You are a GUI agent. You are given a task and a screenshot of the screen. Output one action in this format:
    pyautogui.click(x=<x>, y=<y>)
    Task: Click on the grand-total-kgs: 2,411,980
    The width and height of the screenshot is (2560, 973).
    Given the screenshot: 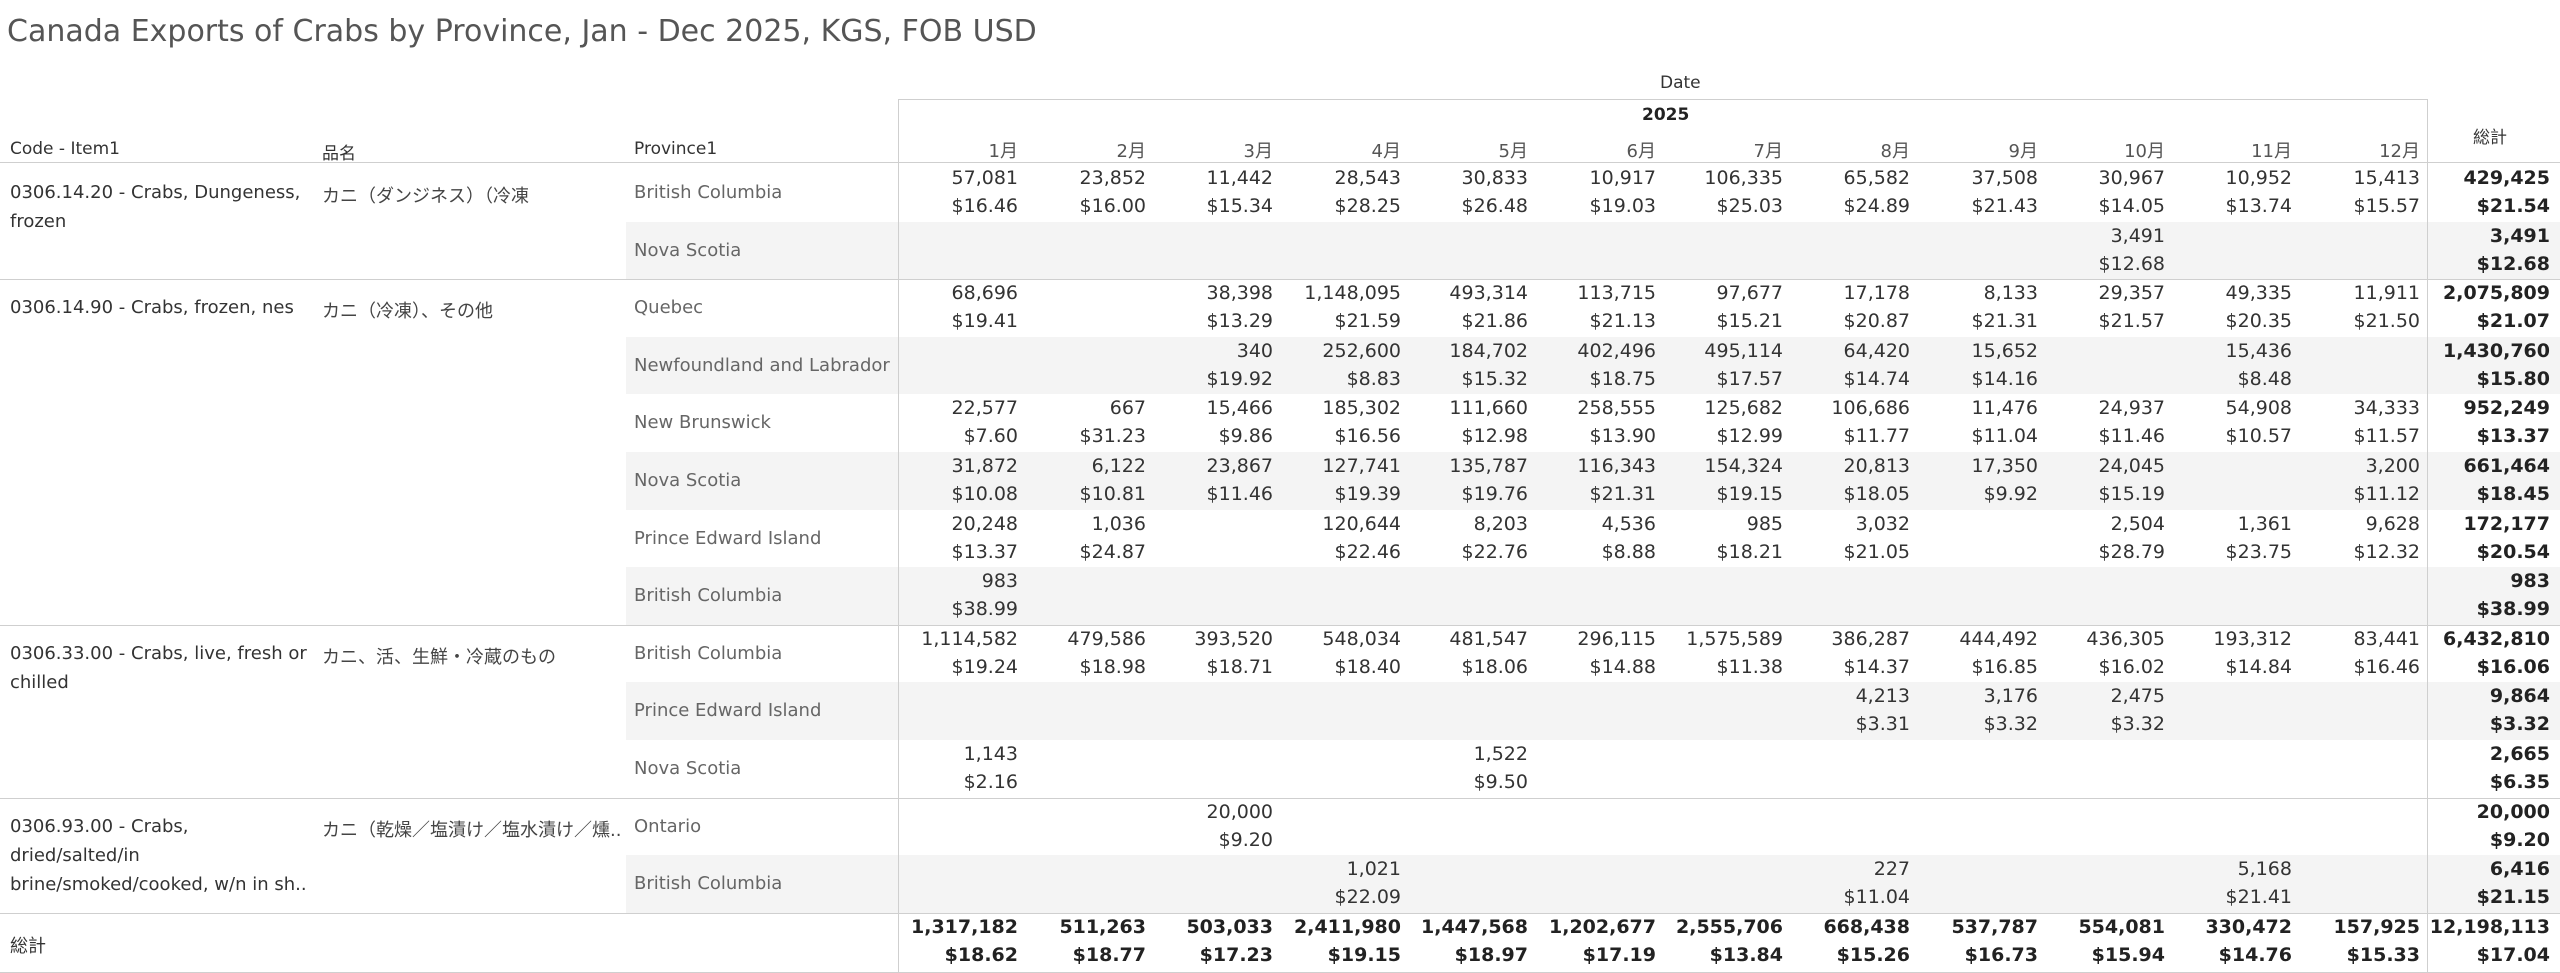 What is the action you would take?
    pyautogui.click(x=1347, y=926)
    